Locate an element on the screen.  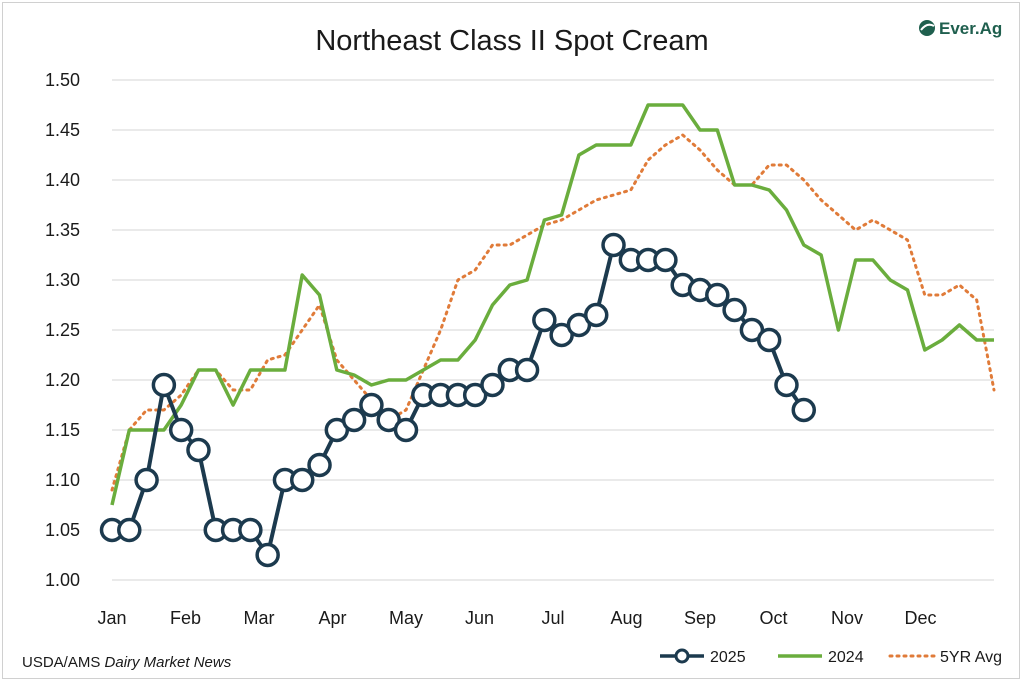
x-tick-label: Oct is located at coordinates (773, 618).